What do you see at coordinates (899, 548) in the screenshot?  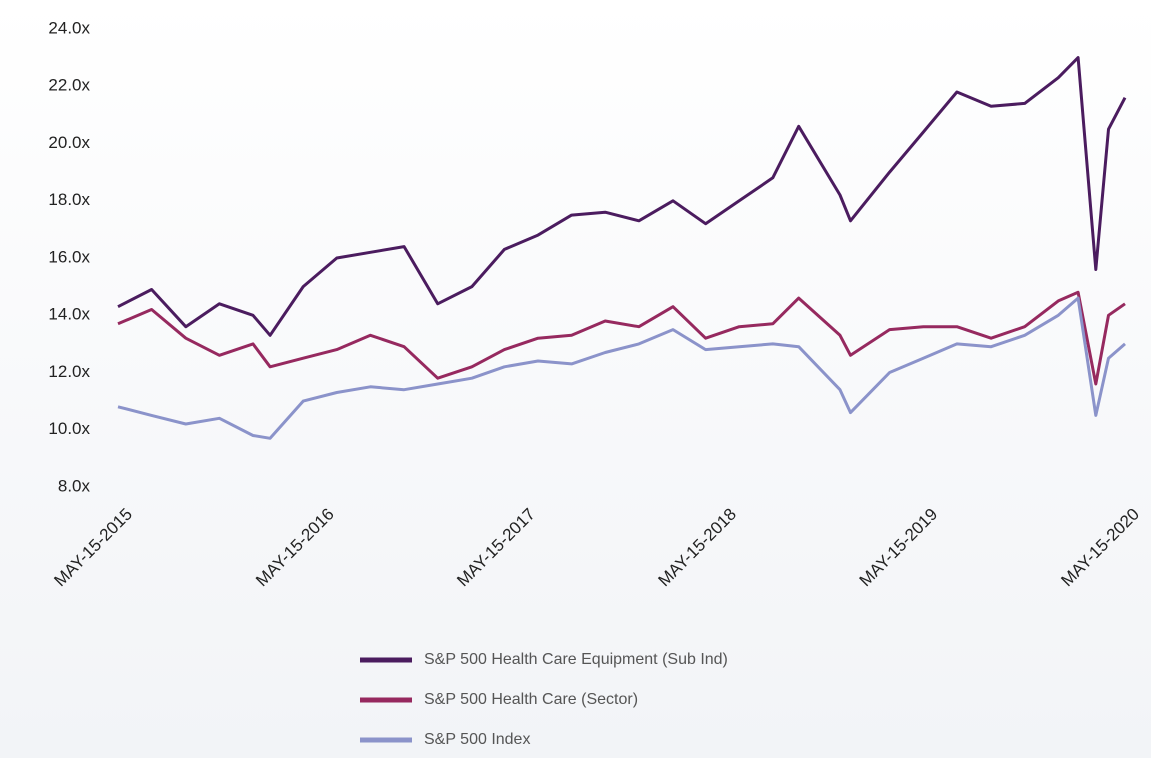 I see `x-tick-label: MAY-15-2019` at bounding box center [899, 548].